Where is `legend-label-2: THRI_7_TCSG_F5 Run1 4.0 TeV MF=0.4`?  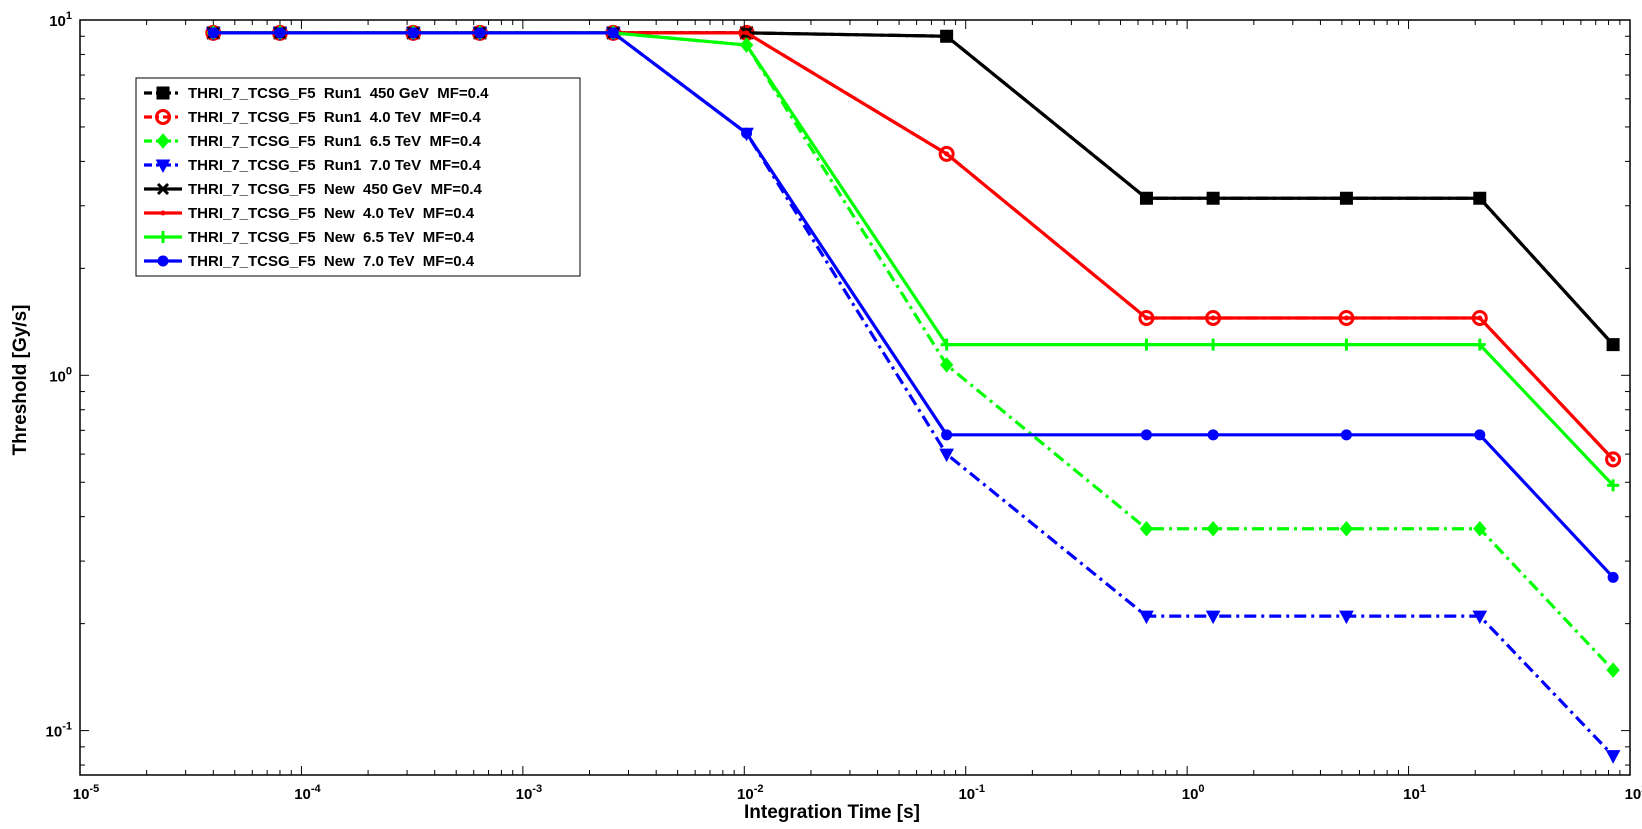 legend-label-2: THRI_7_TCSG_F5 Run1 4.0 TeV MF=0.4 is located at coordinates (334, 117).